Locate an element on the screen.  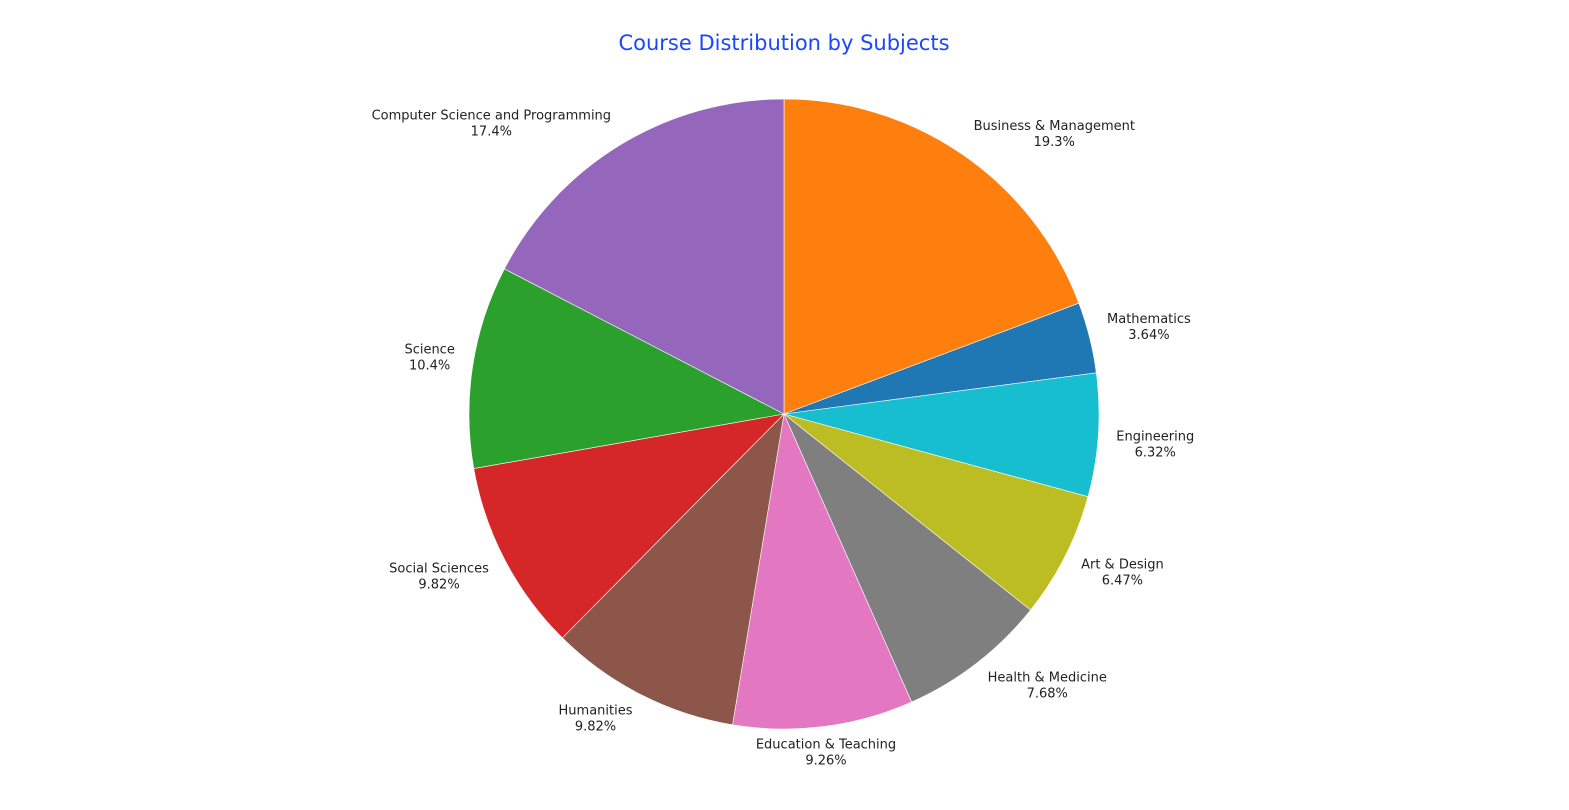
slice-percent: 6.32% is located at coordinates (1155, 452).